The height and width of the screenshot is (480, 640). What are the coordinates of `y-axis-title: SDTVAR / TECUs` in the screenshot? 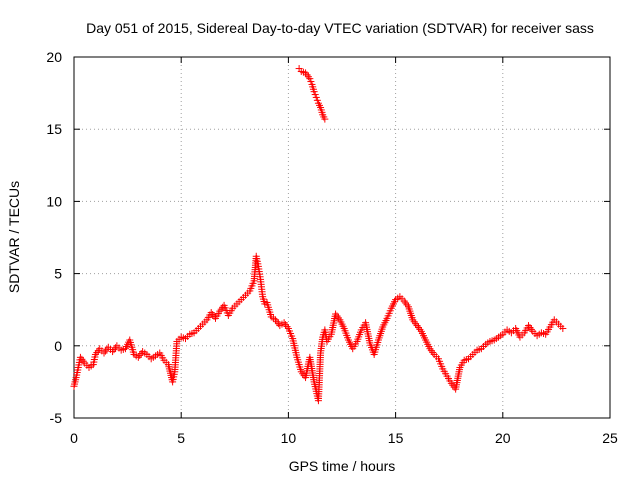 It's located at (14, 237).